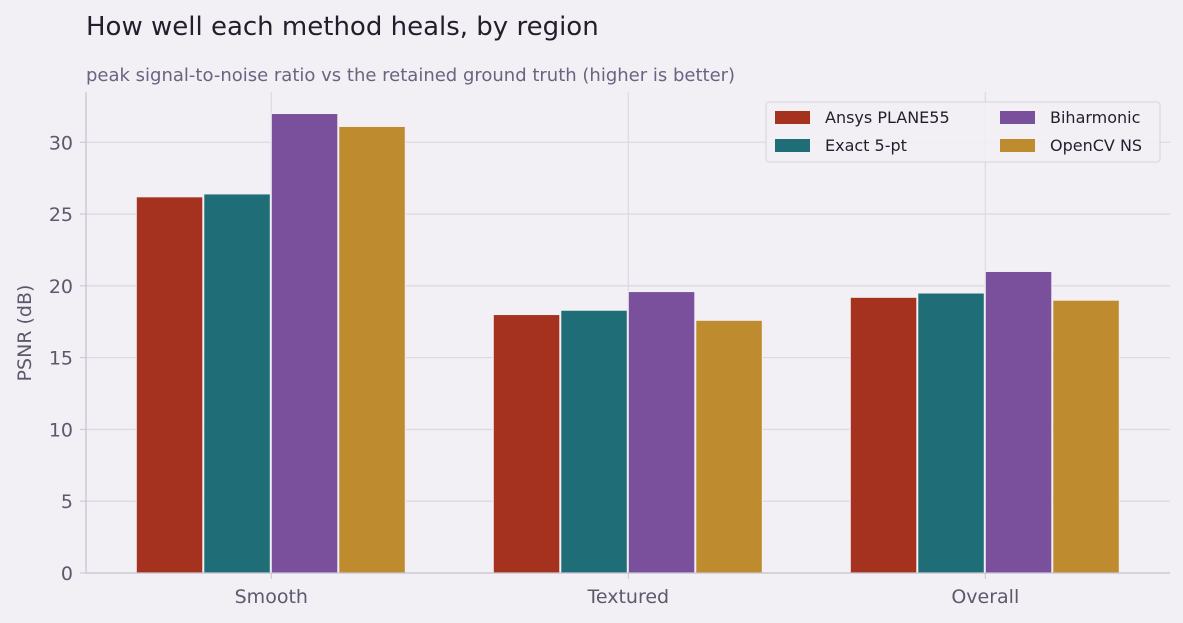  I want to click on x-tick-labels: Smooth Textured Overall, so click(627, 597).